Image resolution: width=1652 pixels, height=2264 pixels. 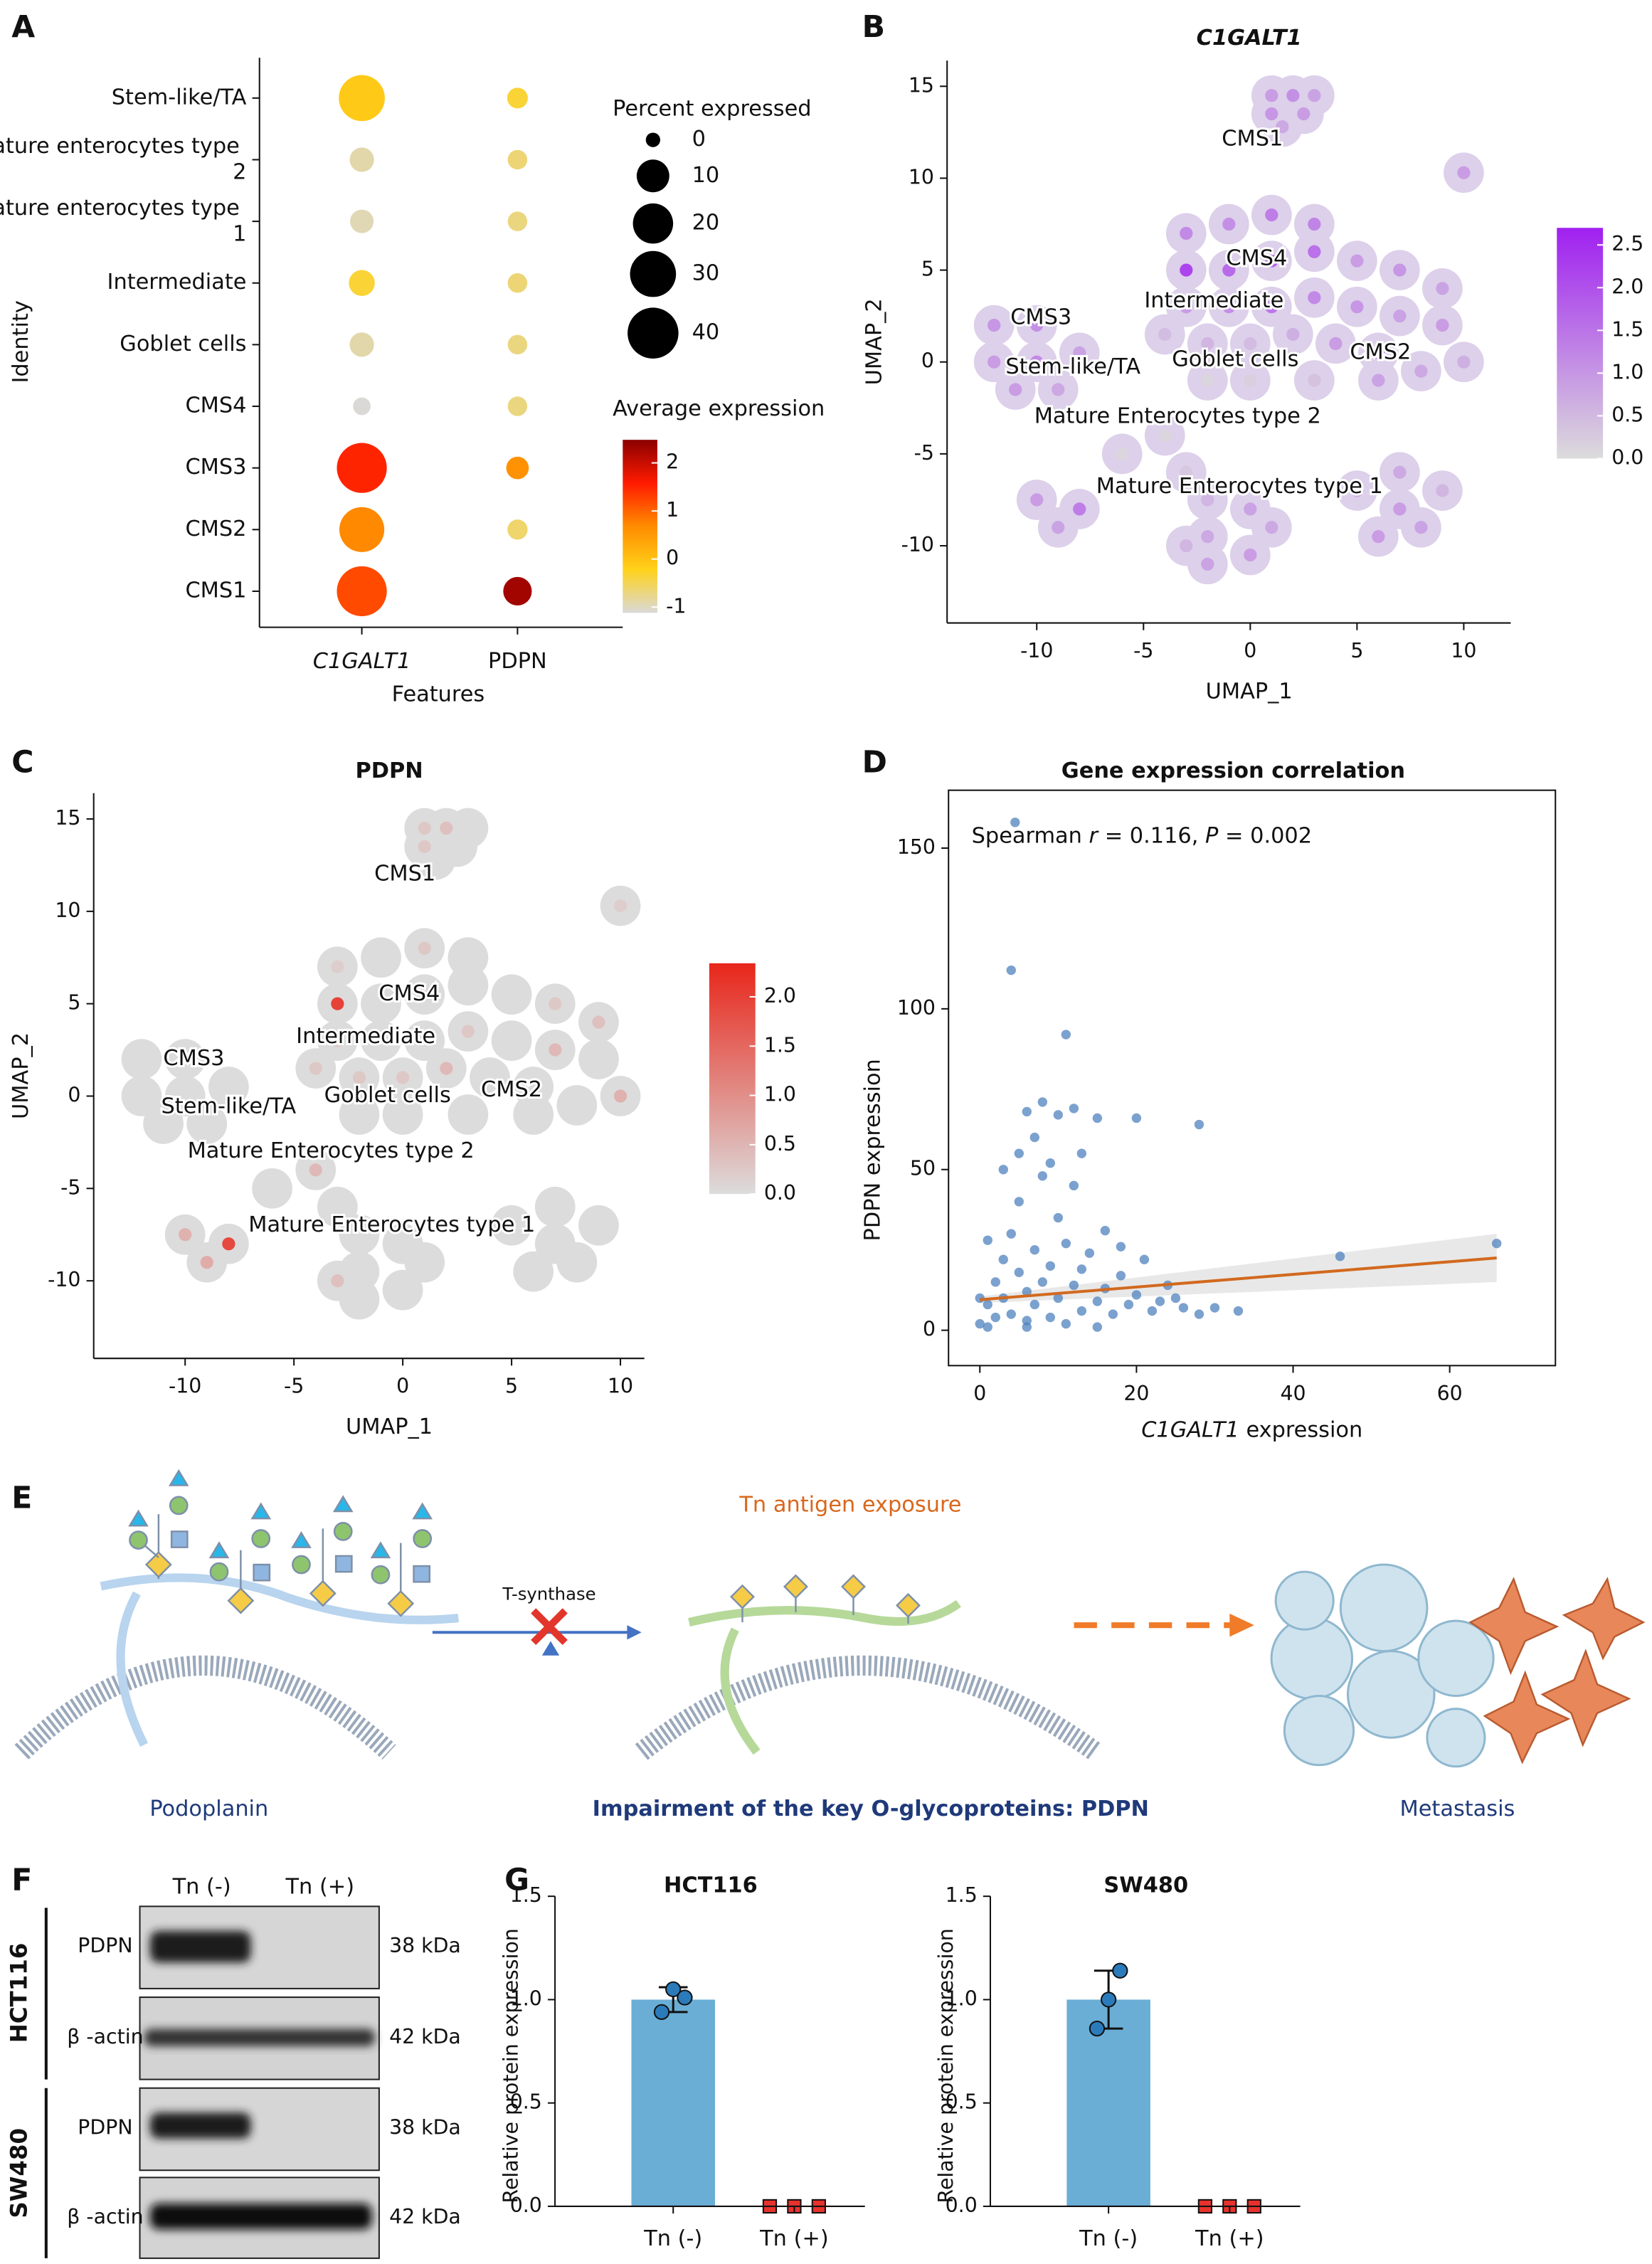 What do you see at coordinates (676, 606) in the screenshot?
I see `colorbar-tick-label: -1` at bounding box center [676, 606].